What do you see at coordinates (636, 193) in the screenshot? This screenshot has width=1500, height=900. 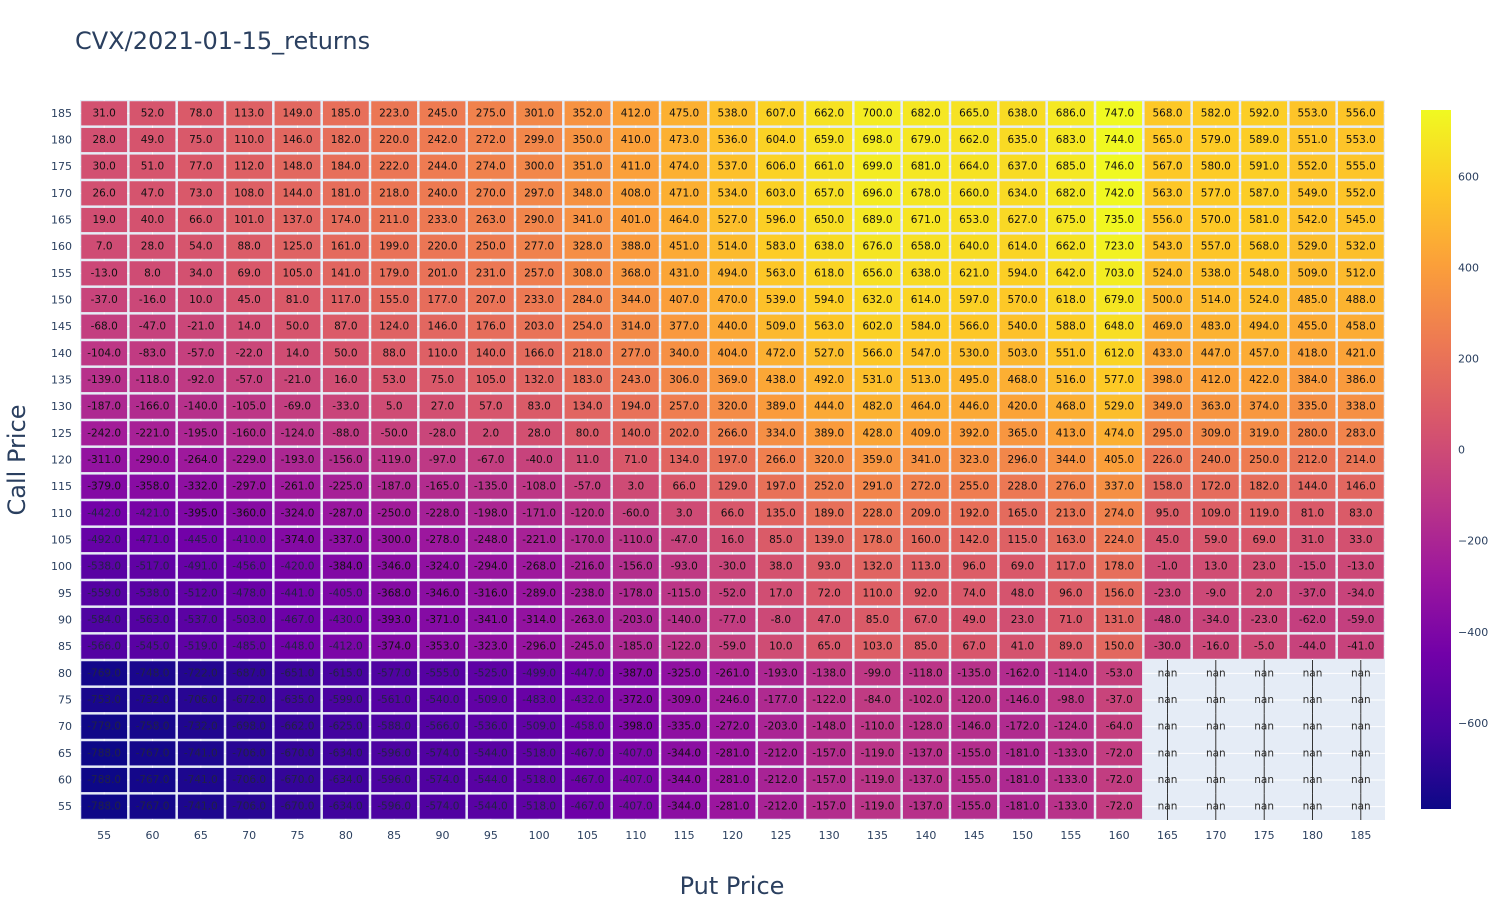 I see `heatmap-cell-label: 408.0` at bounding box center [636, 193].